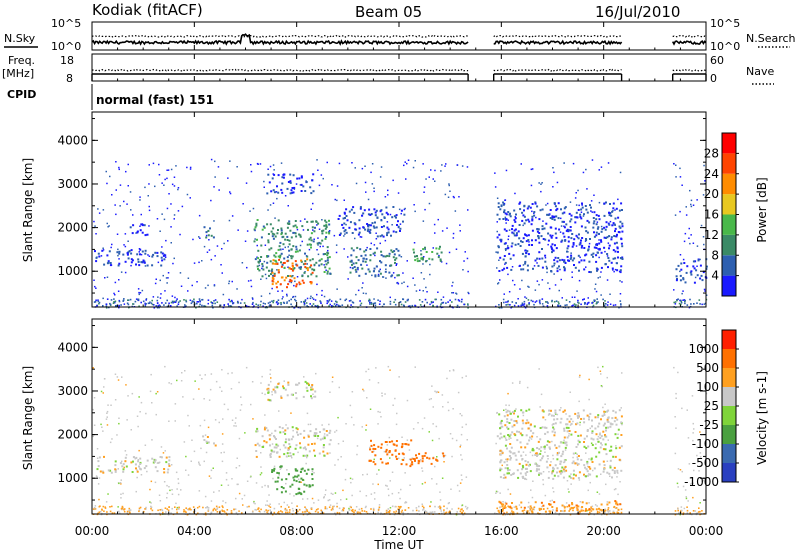  What do you see at coordinates (72, 140) in the screenshot?
I see `y-tick-label: 4000` at bounding box center [72, 140].